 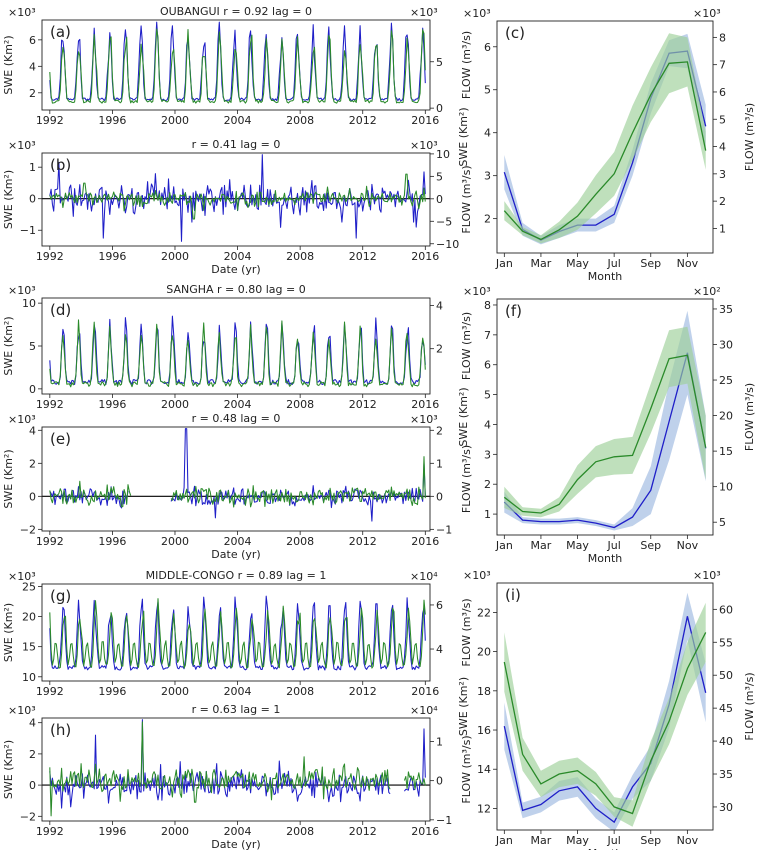 I want to click on y-right-exponent: ×10², so click(x=707, y=291).